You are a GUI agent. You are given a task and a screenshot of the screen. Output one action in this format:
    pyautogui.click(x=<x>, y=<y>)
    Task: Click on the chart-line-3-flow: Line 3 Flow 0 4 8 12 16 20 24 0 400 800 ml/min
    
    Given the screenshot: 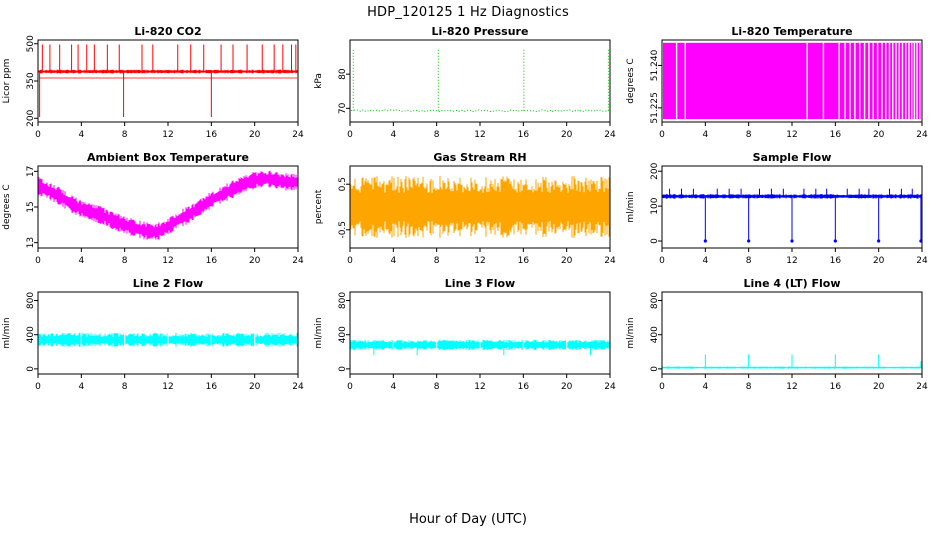 What is the action you would take?
    pyautogui.click(x=468, y=339)
    